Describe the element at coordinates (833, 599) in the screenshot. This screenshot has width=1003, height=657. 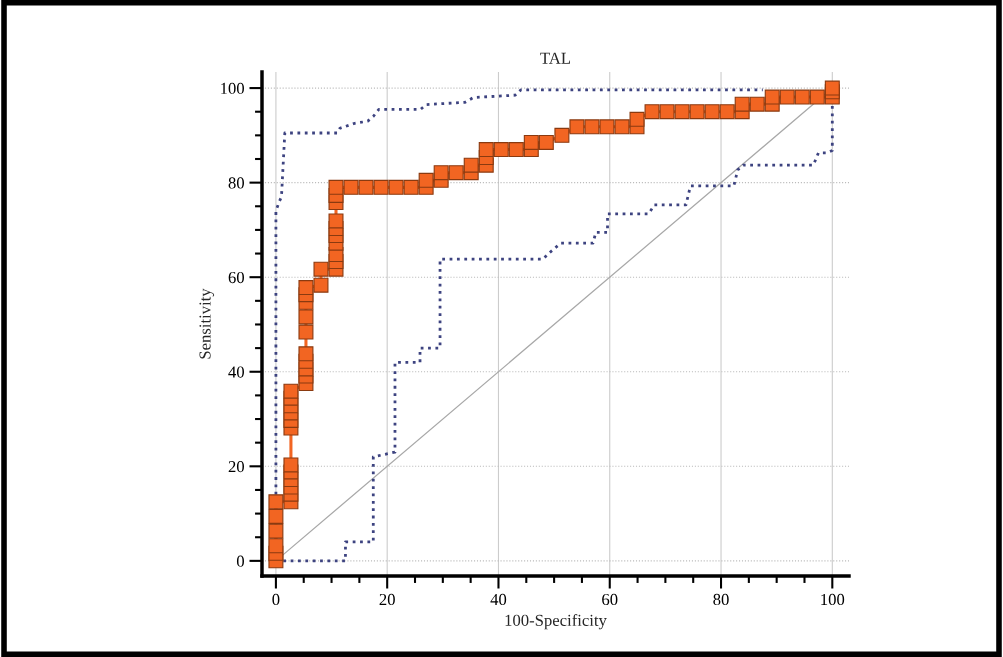
I see `x-tick-label: 100` at that location.